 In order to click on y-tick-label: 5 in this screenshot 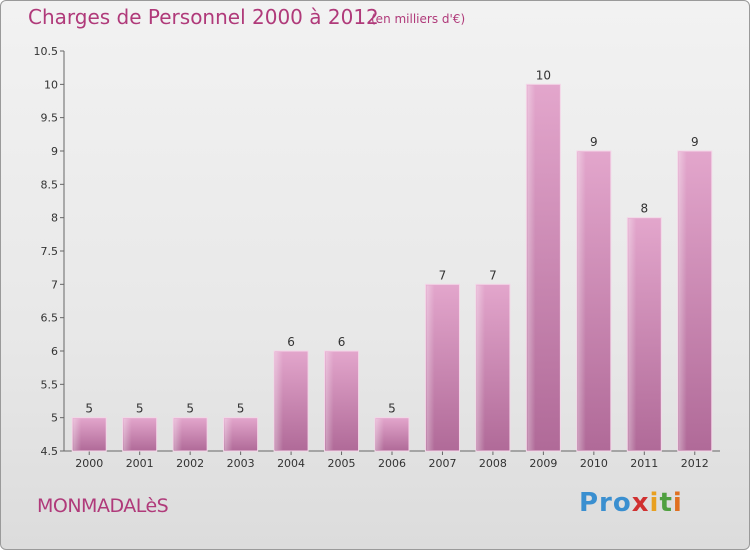, I will do `click(54, 418)`.